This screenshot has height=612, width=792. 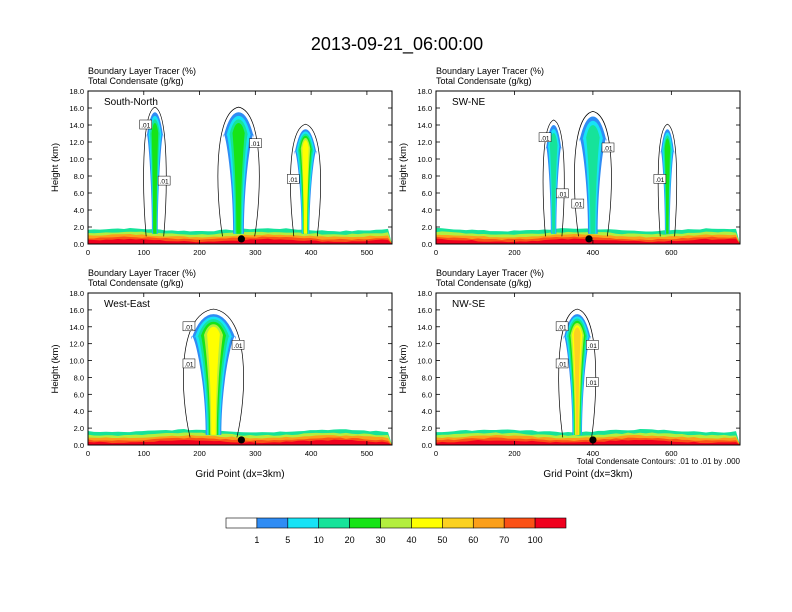 I want to click on plot-background, so click(x=588, y=369).